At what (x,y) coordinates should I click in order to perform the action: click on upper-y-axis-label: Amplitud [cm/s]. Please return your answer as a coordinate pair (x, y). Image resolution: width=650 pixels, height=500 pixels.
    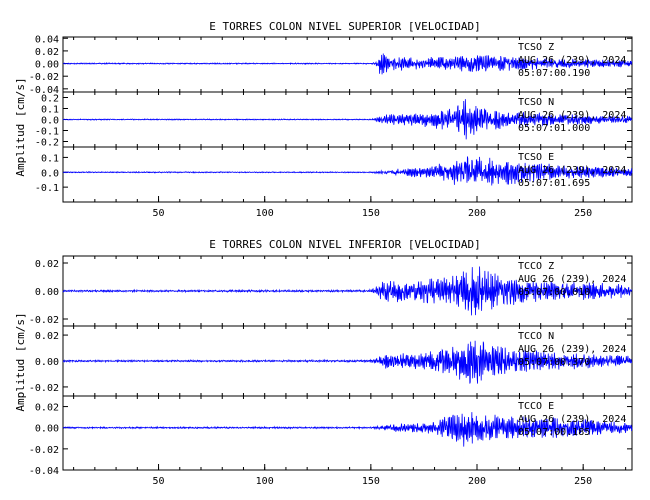
    Looking at the image, I should click on (20, 126).